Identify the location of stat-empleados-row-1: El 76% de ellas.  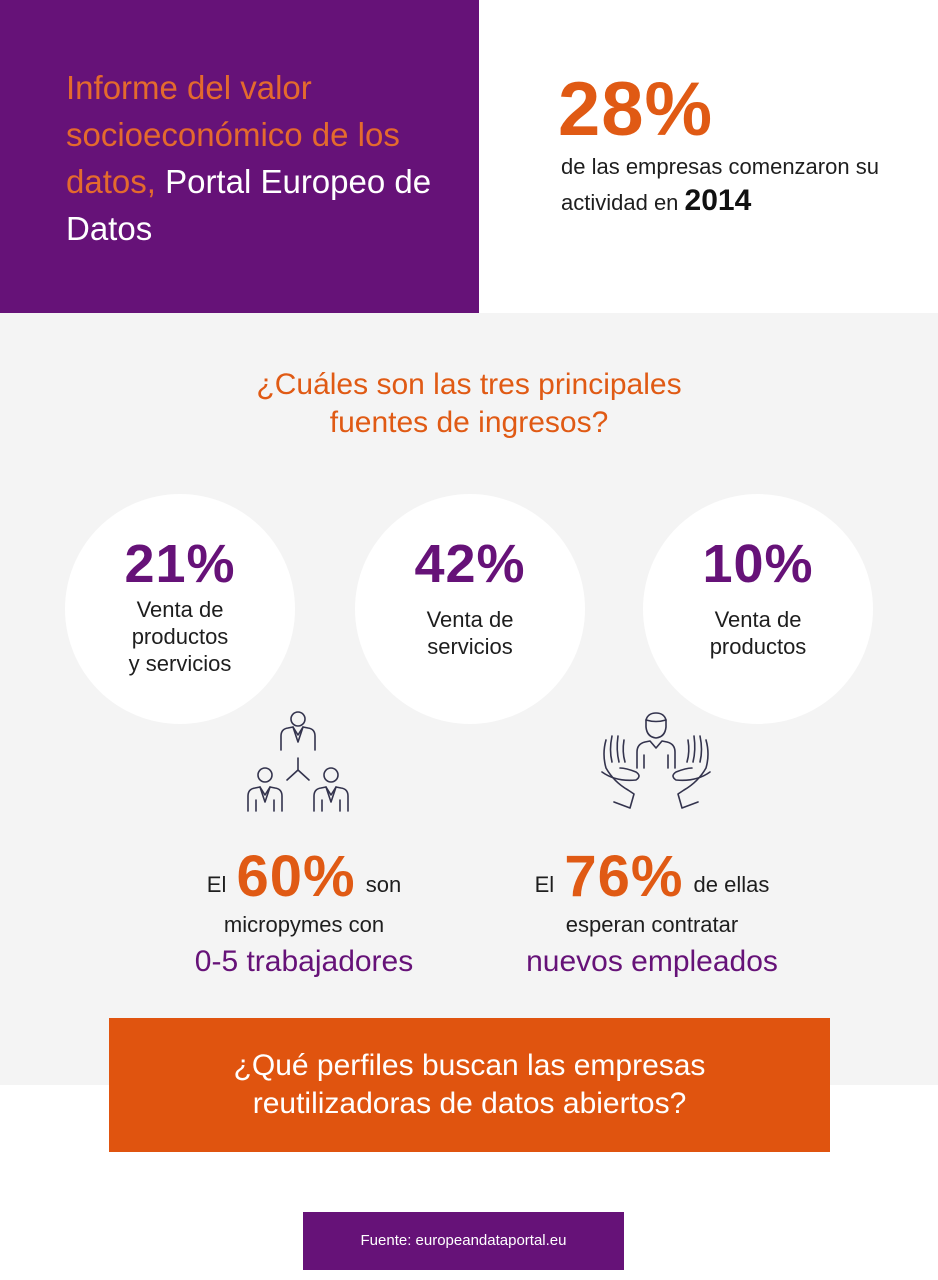
(652, 879).